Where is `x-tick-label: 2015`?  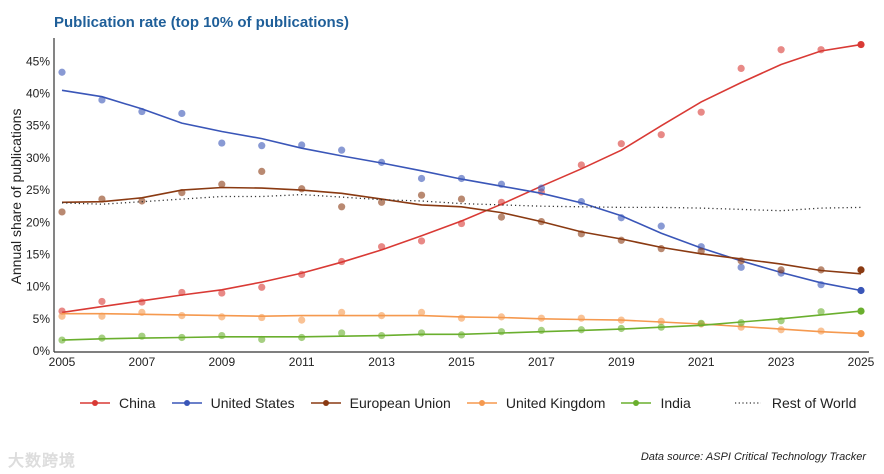 x-tick-label: 2015 is located at coordinates (461, 362).